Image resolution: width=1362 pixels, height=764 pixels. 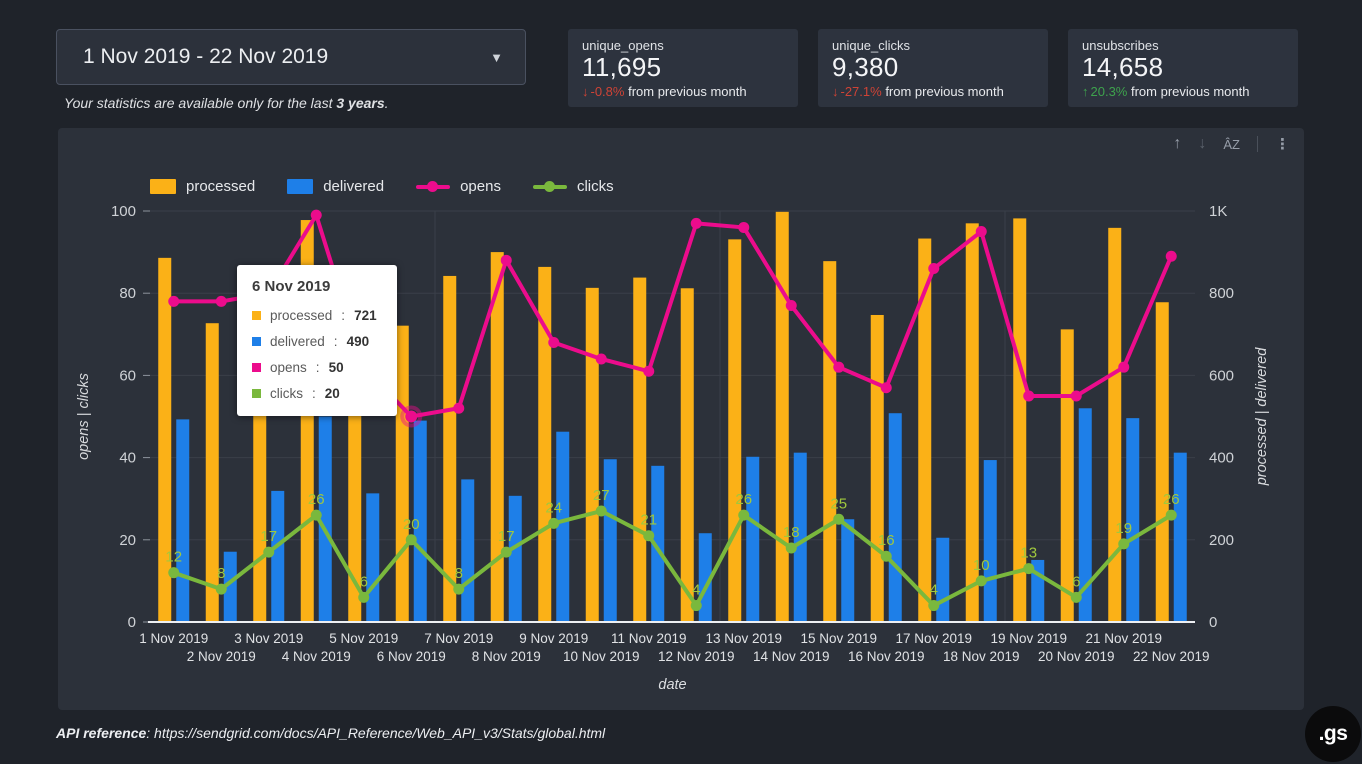 What do you see at coordinates (672, 685) in the screenshot?
I see `x-axis-title: date` at bounding box center [672, 685].